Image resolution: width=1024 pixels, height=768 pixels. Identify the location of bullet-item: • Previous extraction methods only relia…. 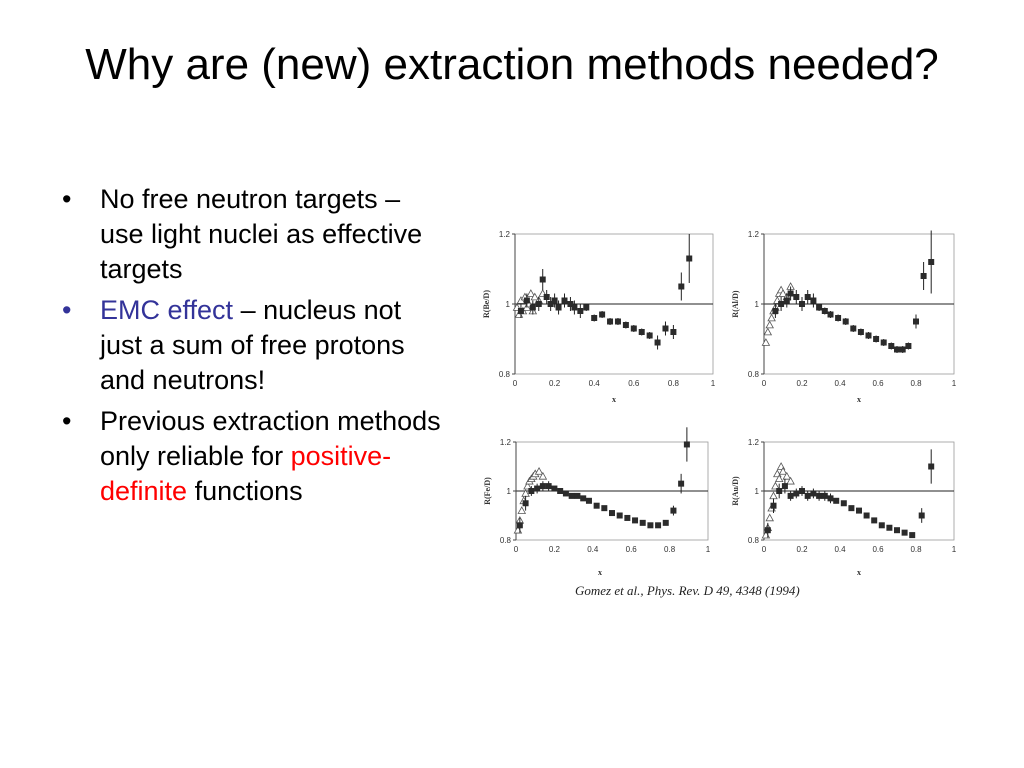
(252, 456).